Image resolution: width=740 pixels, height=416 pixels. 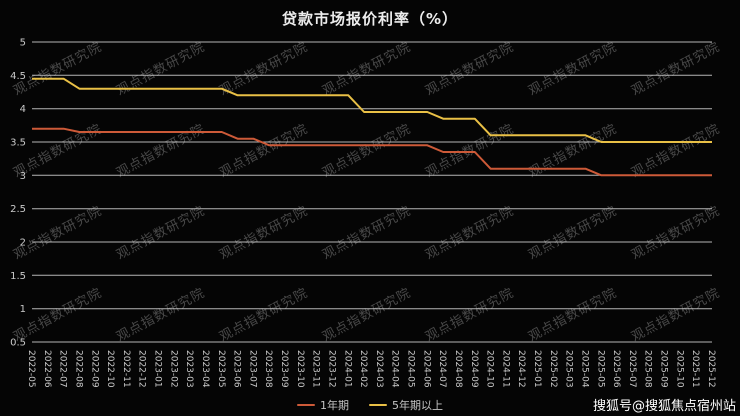 I want to click on y-axis-label: 5, so click(x=23, y=43).